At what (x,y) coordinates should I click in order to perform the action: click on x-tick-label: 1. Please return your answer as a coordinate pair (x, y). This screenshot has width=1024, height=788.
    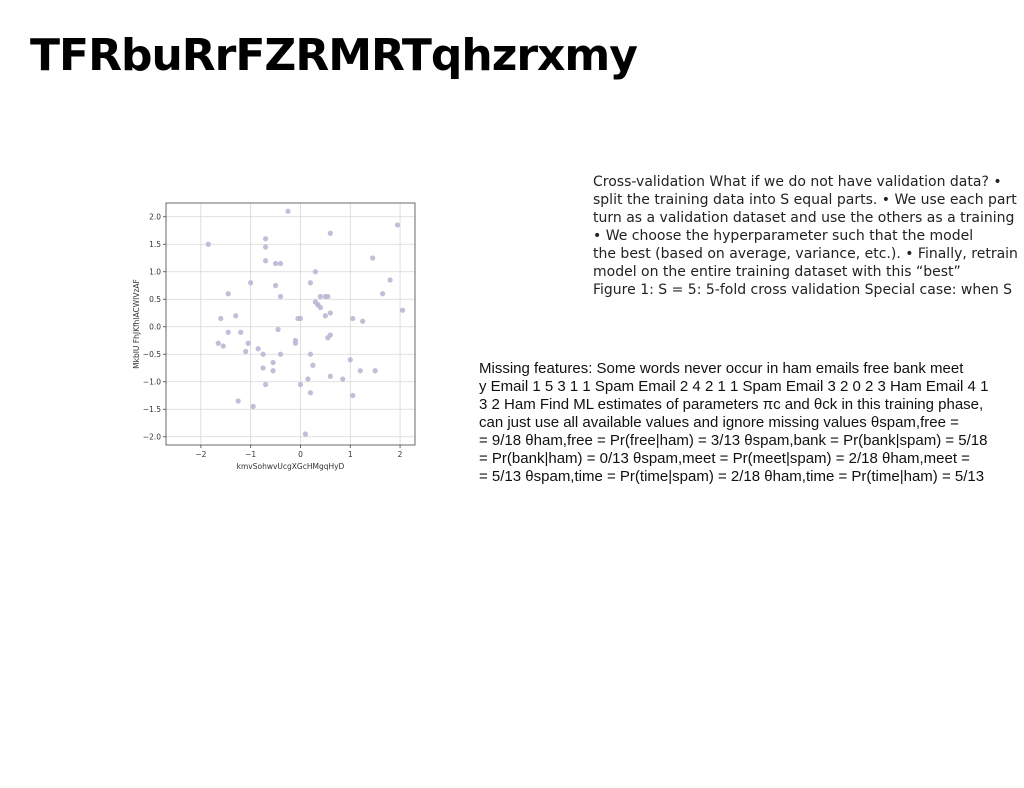
    Looking at the image, I should click on (350, 454).